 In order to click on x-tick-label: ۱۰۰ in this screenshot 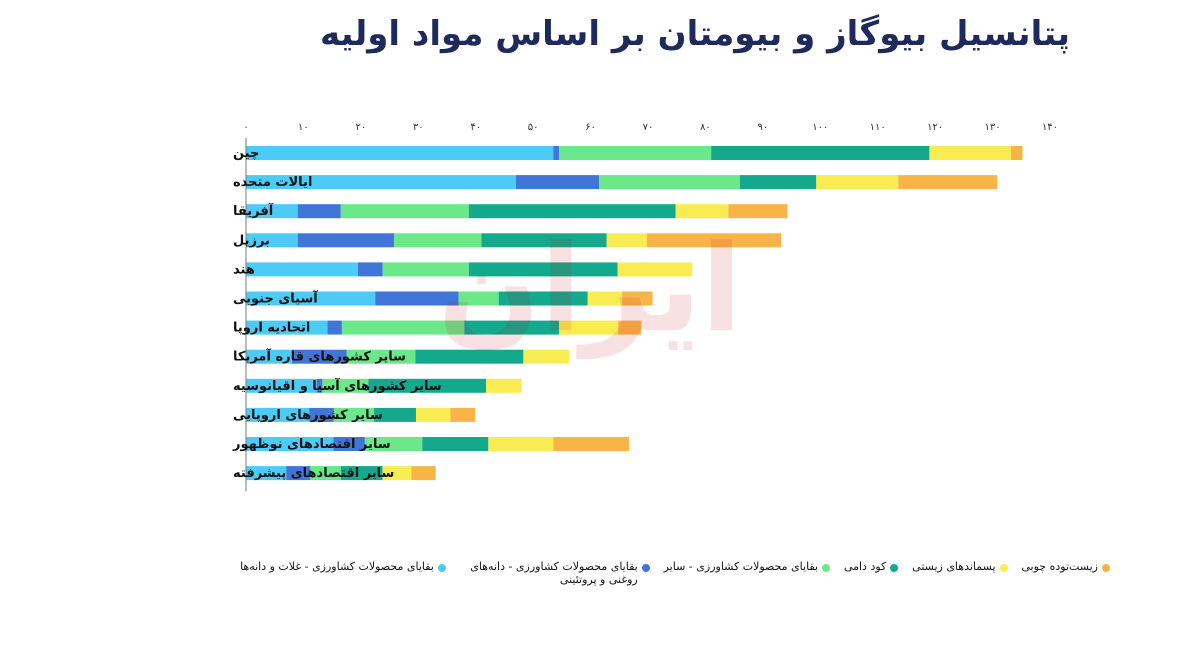, I will do `click(820, 127)`.